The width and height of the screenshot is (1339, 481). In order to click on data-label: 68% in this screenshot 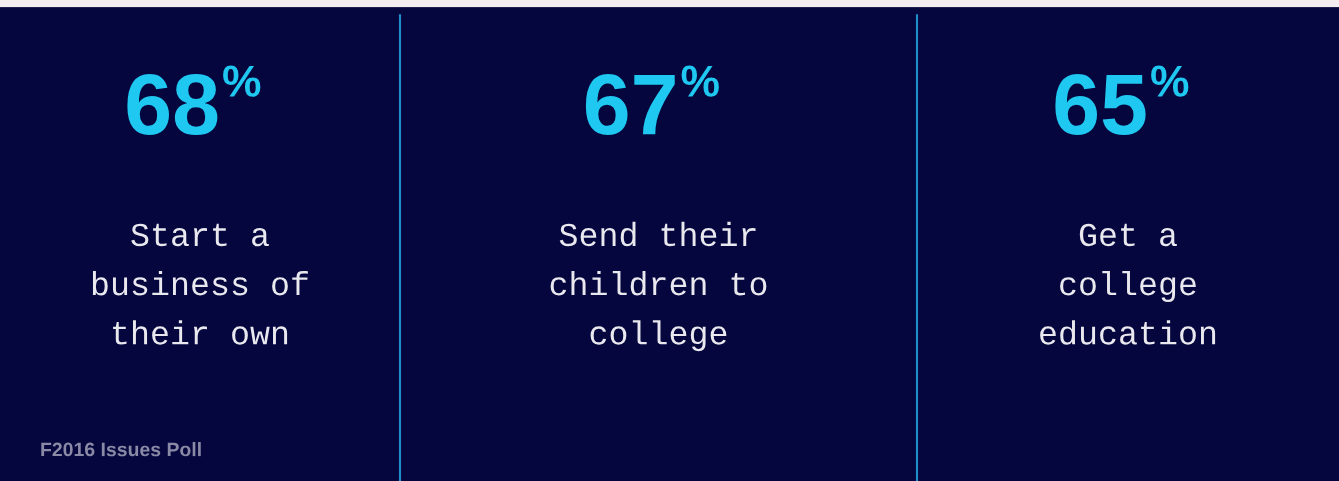, I will do `click(194, 100)`.